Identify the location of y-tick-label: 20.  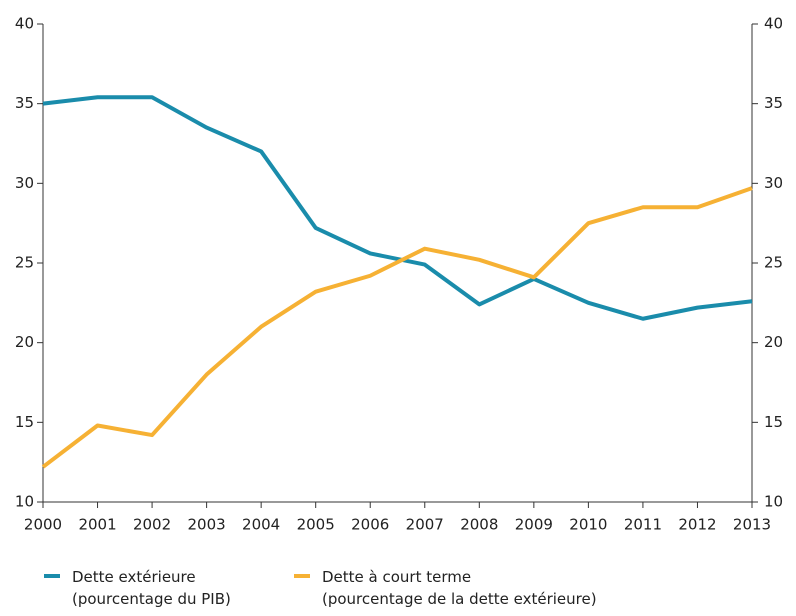
(24, 342).